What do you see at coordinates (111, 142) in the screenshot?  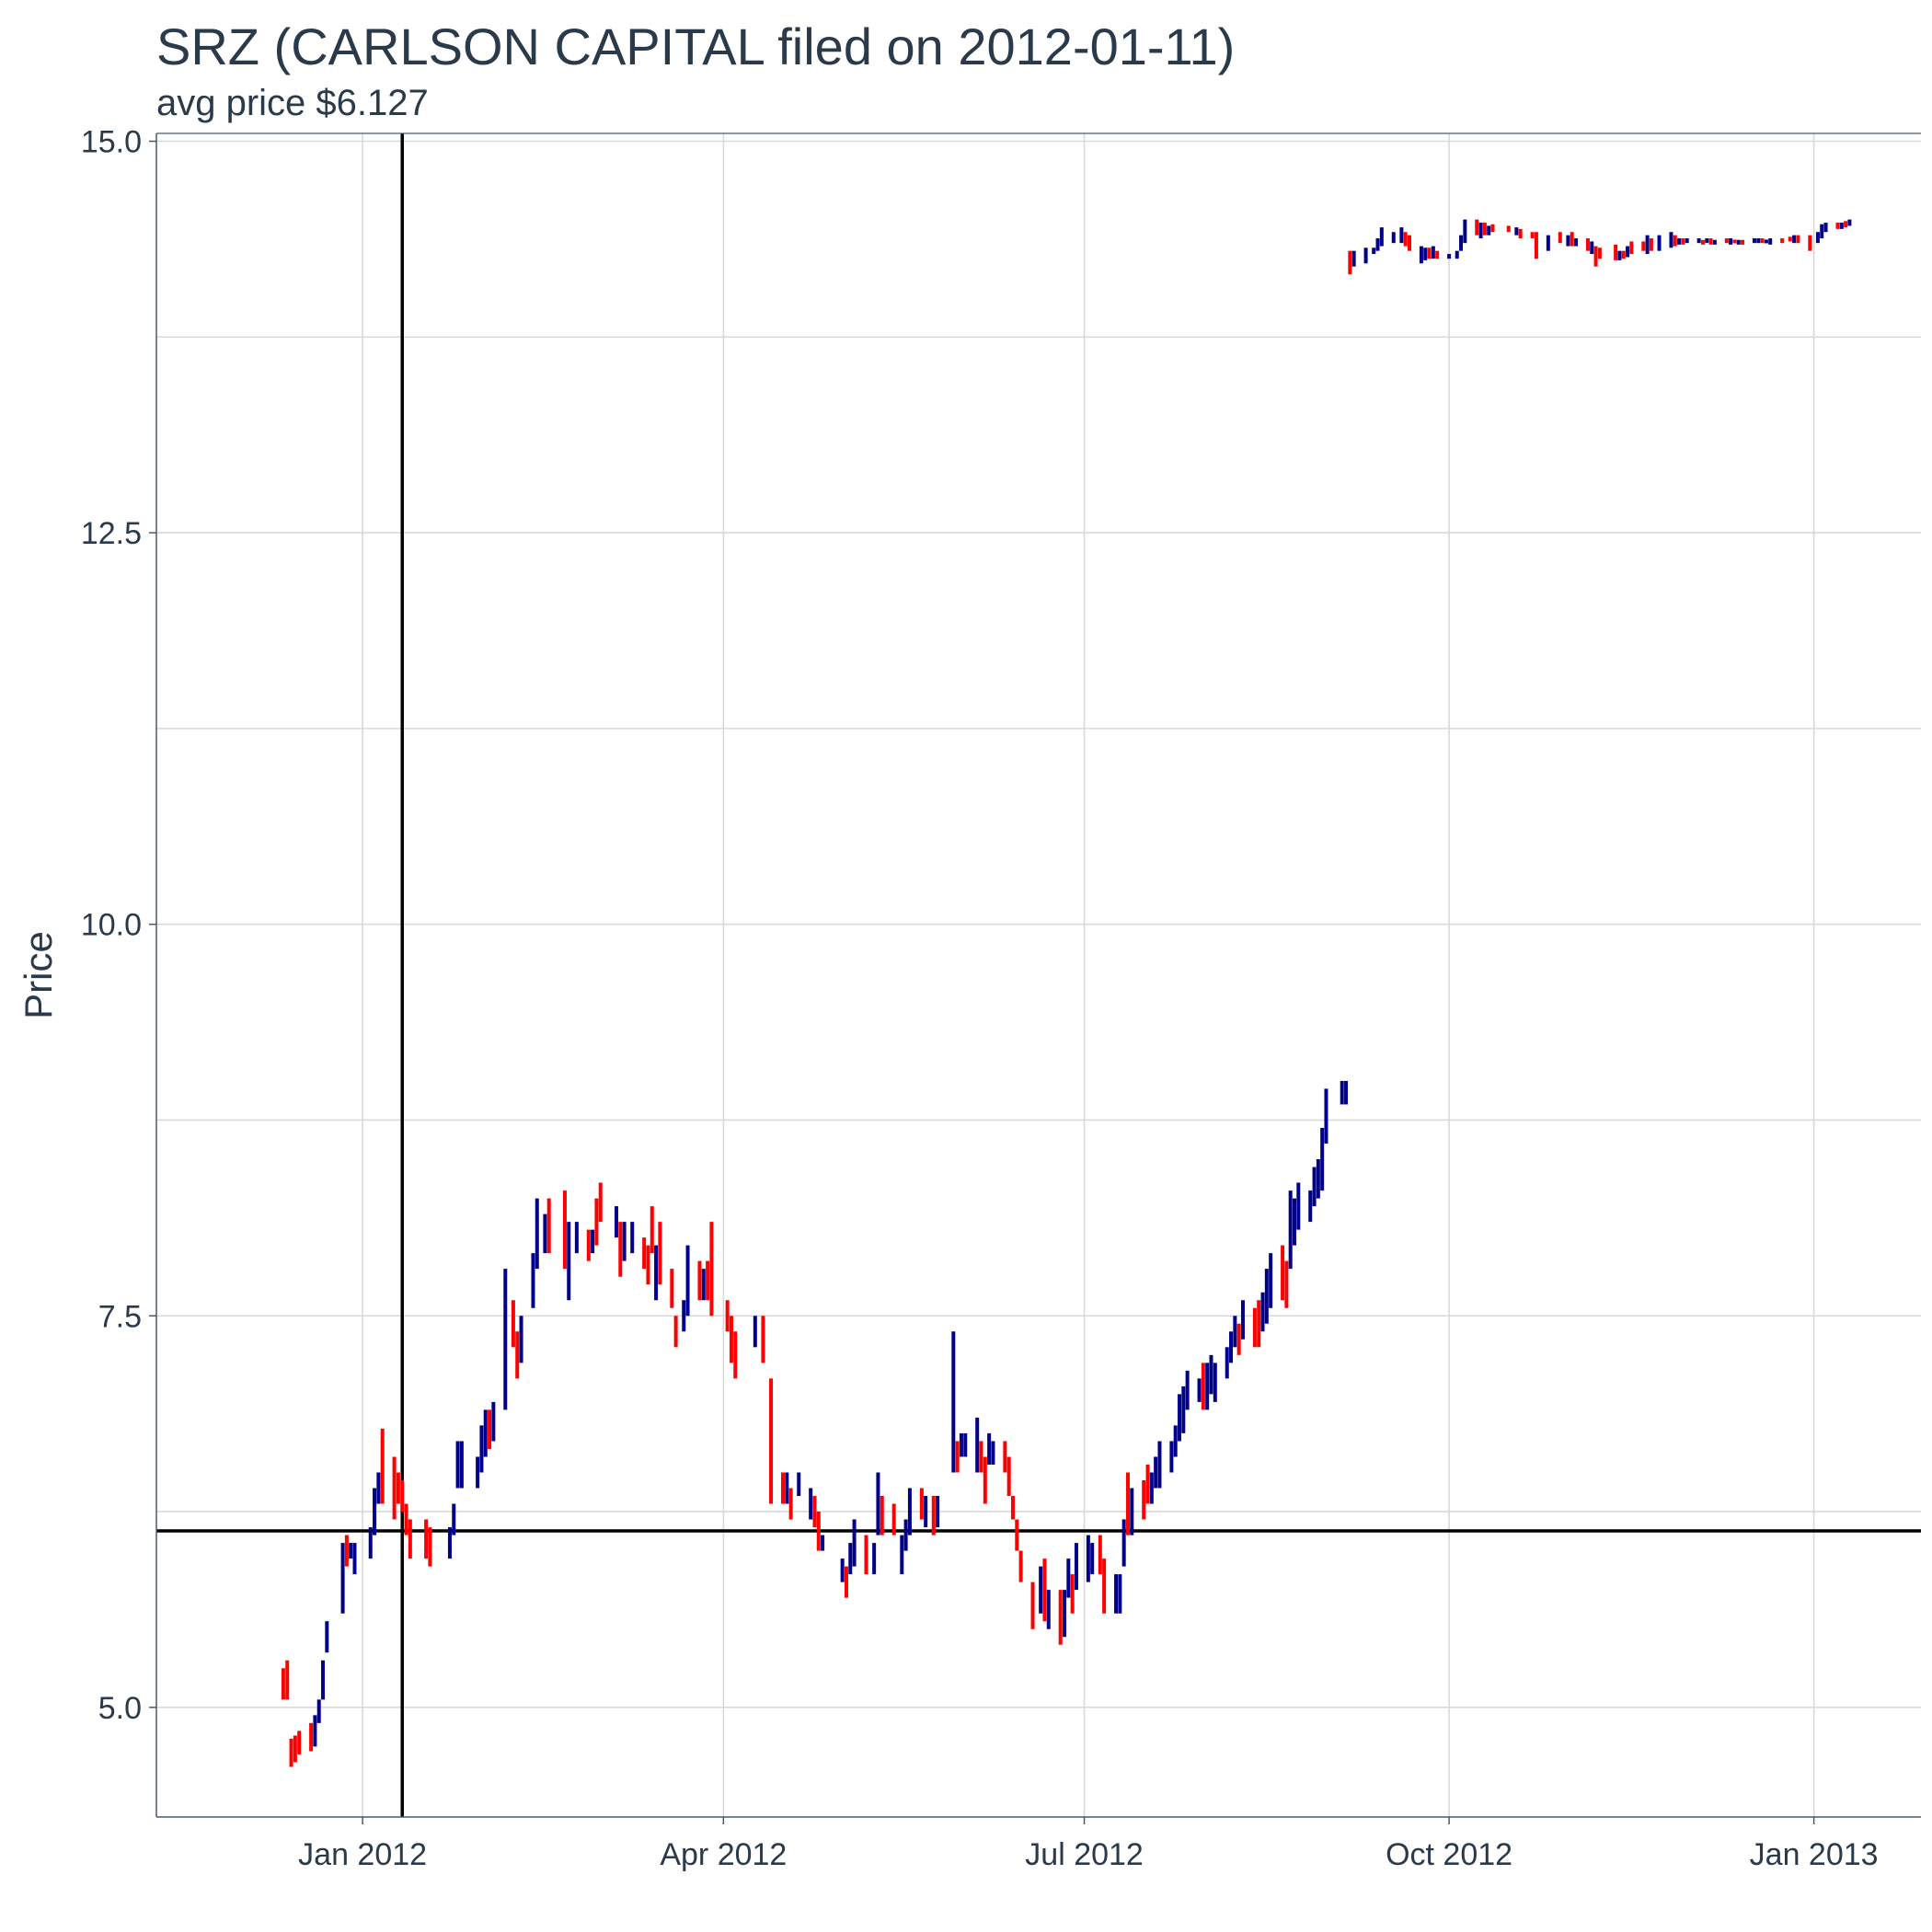 I see `y-tick-label: 15.0` at bounding box center [111, 142].